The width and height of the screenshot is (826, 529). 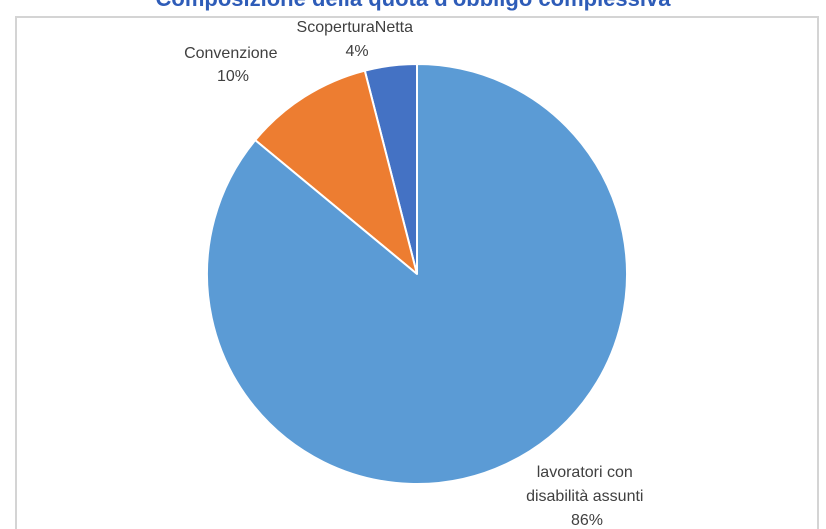 I want to click on slice-label-lavoratori: lavoratori con disabilità assunti 86%, so click(x=587, y=496).